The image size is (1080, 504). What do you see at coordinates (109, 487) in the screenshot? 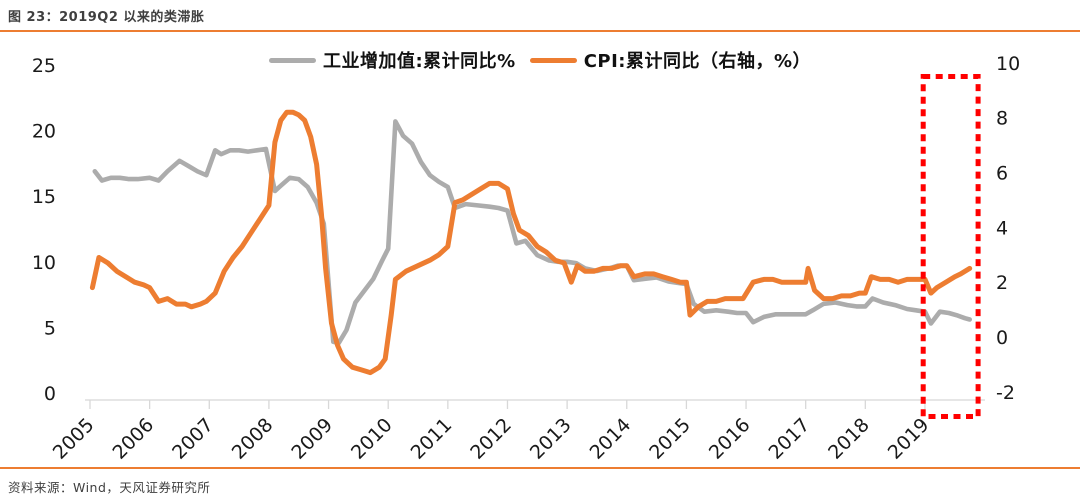
I see `source-note: 资料来源：Wind，天风证券研究所` at bounding box center [109, 487].